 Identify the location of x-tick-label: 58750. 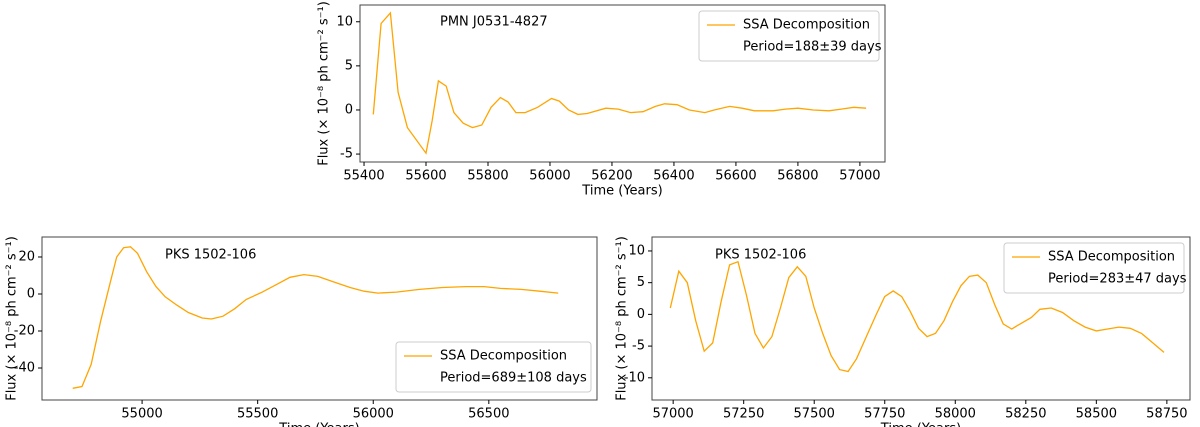
(1166, 414).